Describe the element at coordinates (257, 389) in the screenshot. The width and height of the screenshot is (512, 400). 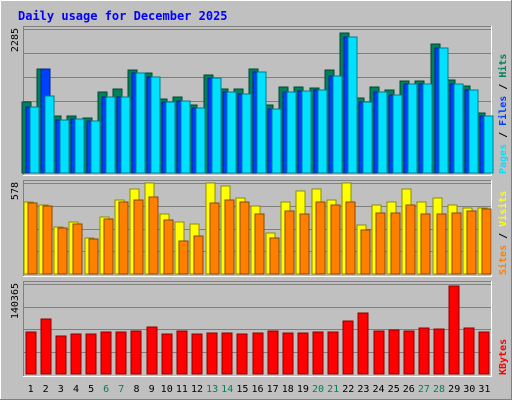
I see `day-label: 16` at that location.